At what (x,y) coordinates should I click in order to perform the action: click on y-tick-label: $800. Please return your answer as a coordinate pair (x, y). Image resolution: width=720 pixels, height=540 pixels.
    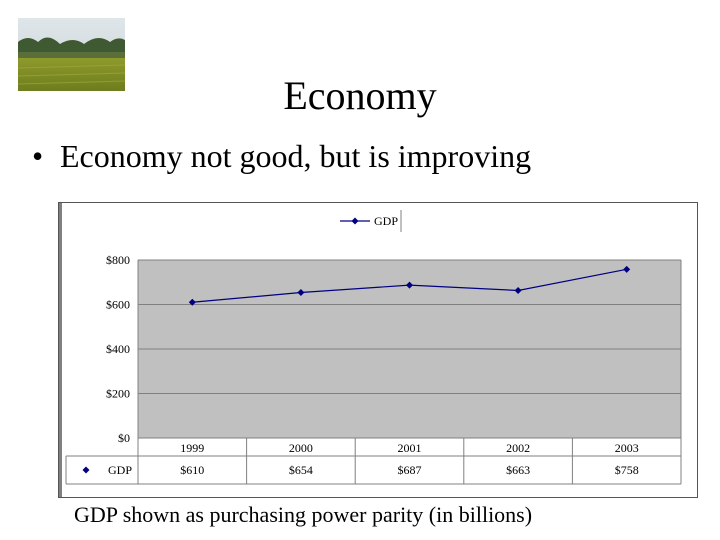
    Looking at the image, I should click on (118, 260).